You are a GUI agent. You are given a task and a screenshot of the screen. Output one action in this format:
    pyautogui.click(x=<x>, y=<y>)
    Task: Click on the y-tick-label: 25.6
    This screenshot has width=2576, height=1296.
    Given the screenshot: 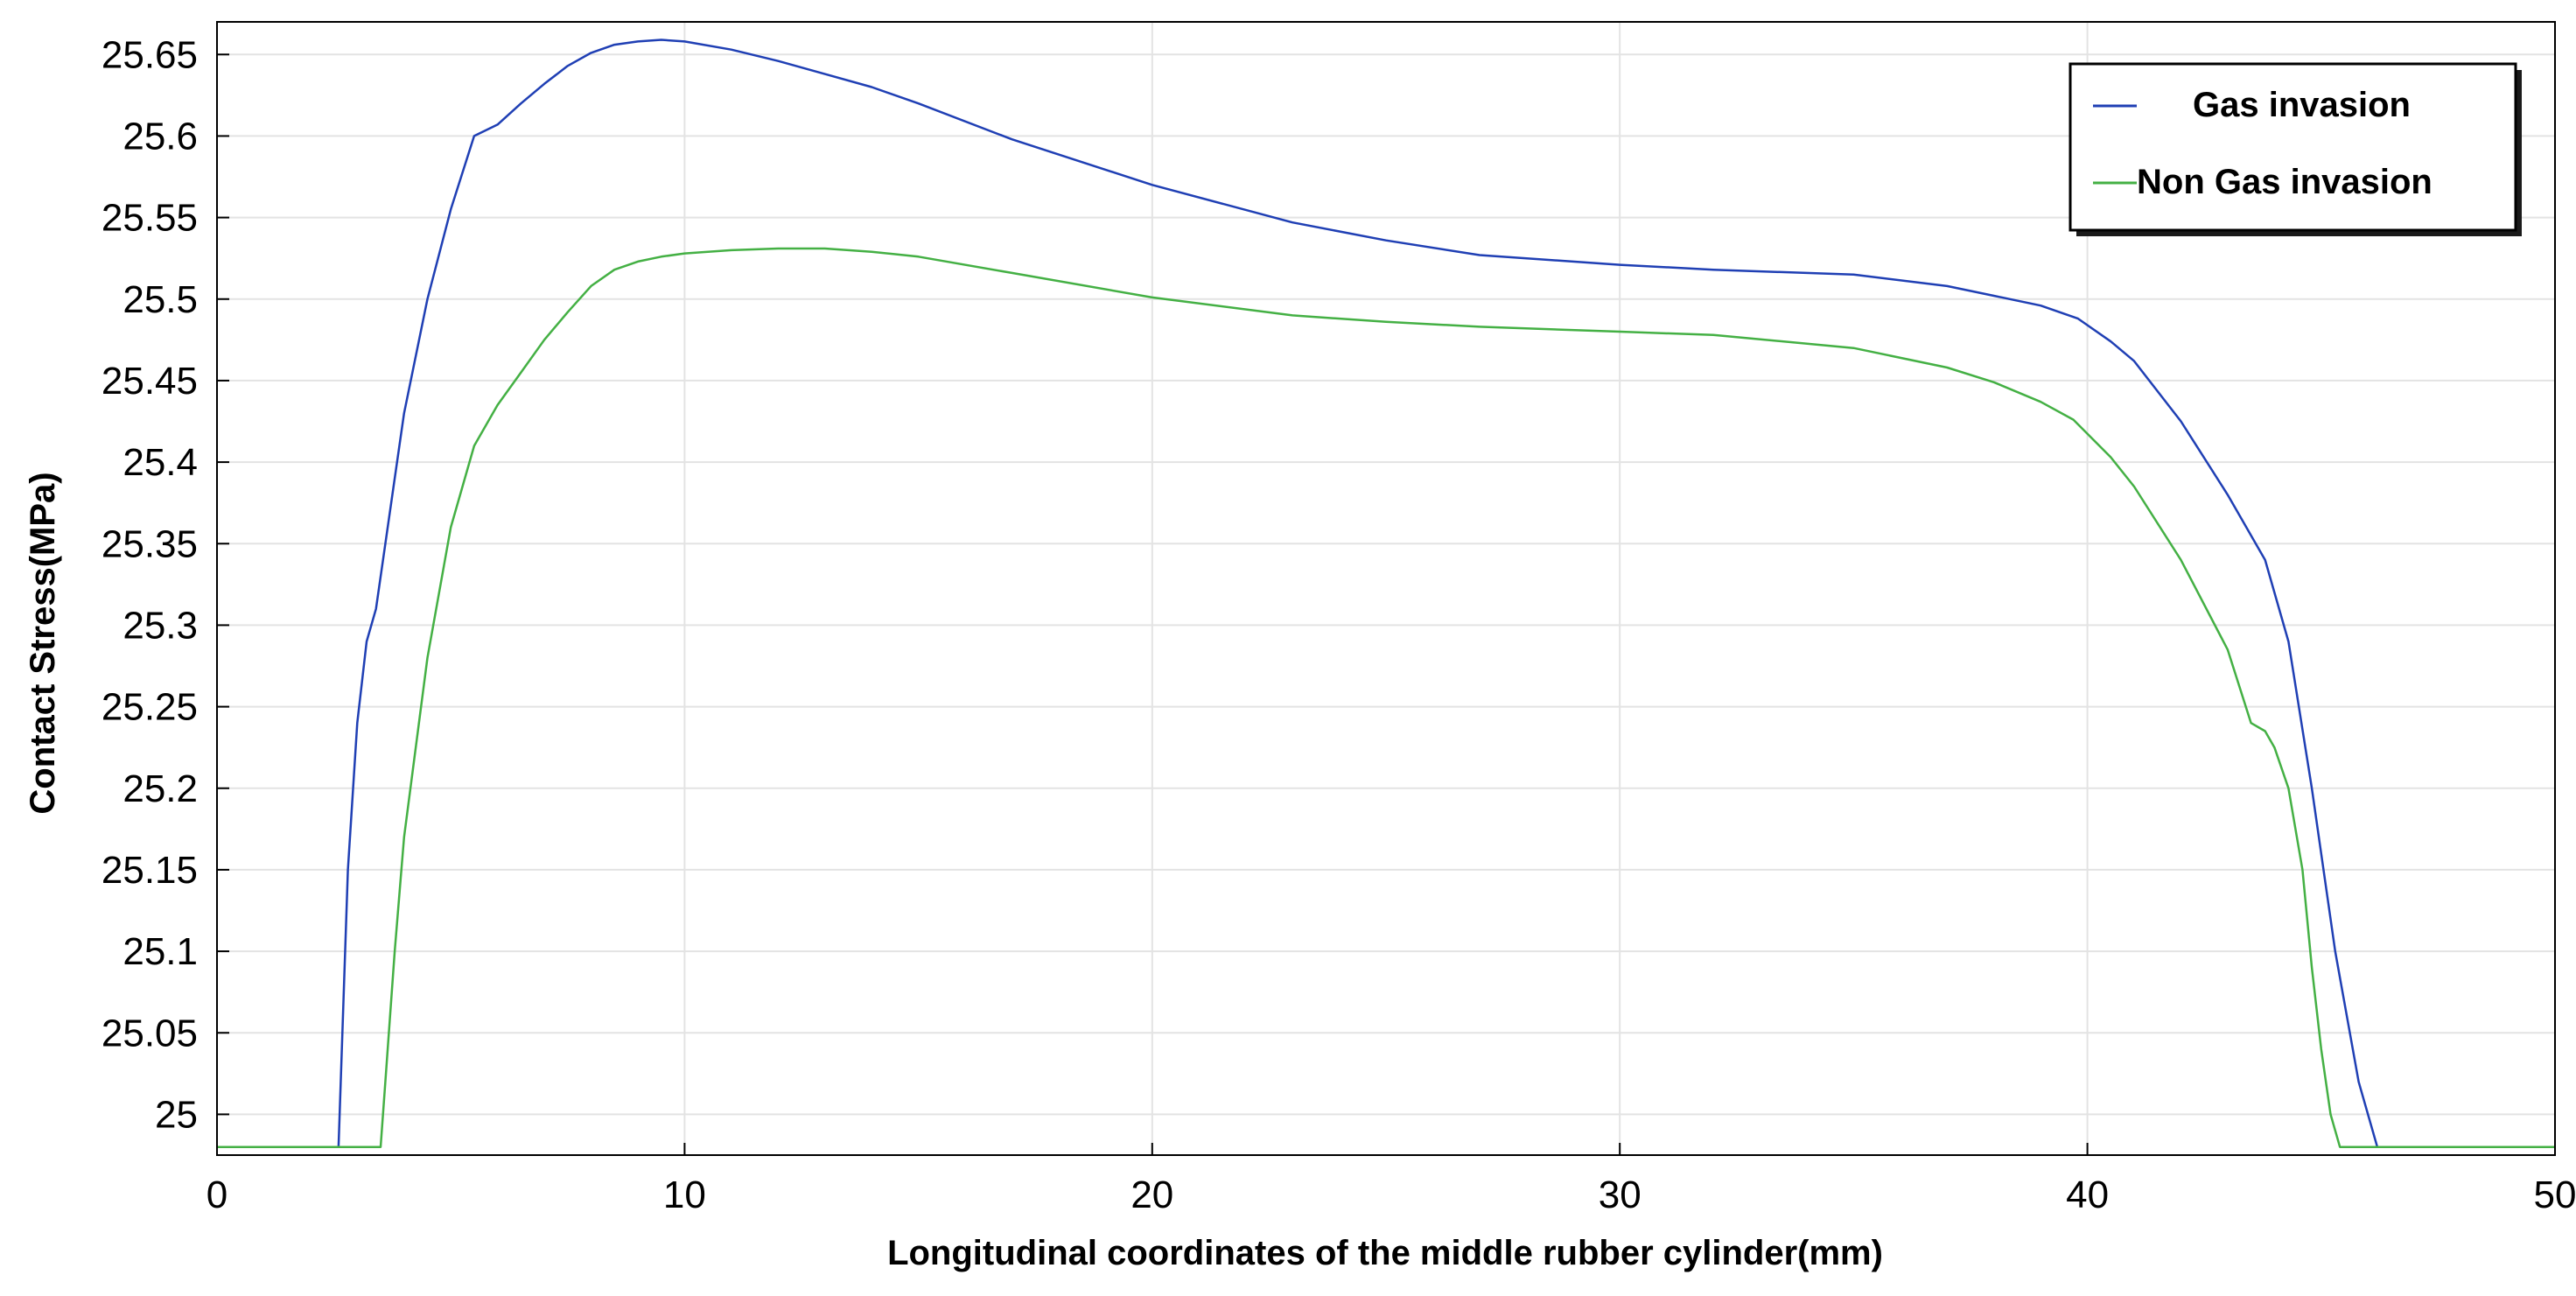 What is the action you would take?
    pyautogui.click(x=160, y=136)
    